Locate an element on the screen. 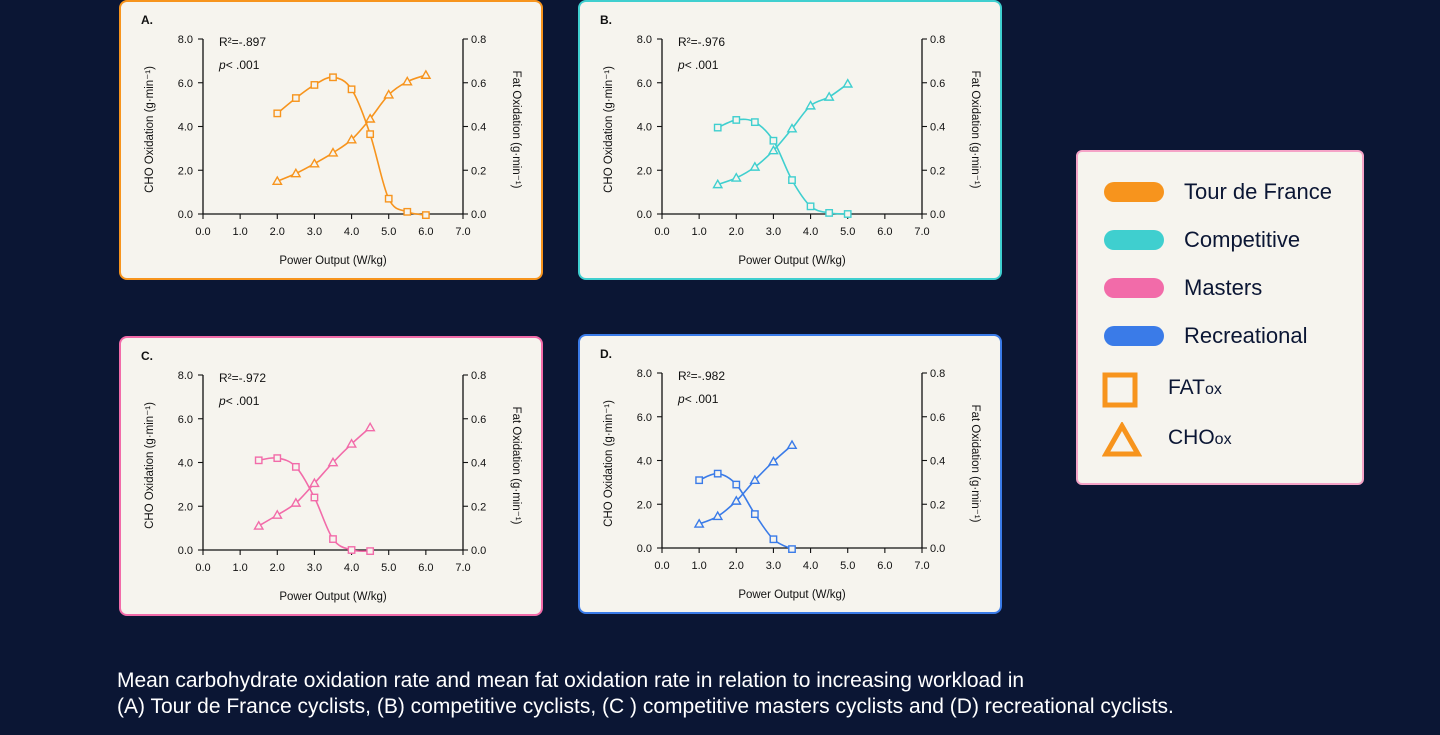  p-value-label: p< .001 is located at coordinates (239, 65).